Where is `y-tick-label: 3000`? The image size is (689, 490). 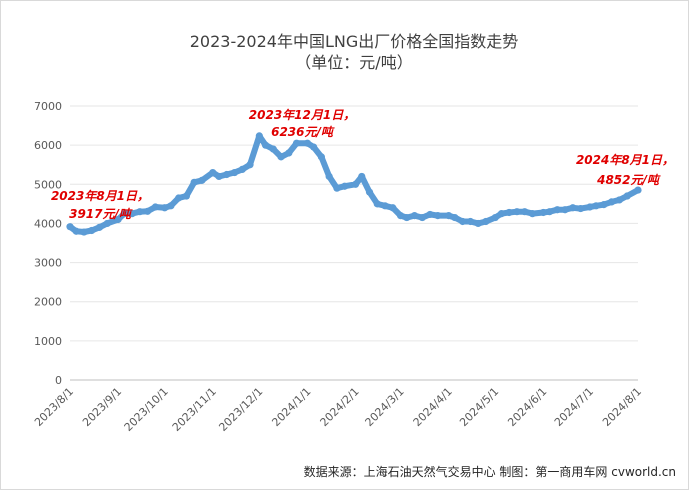 y-tick-label: 3000 is located at coordinates (48, 263).